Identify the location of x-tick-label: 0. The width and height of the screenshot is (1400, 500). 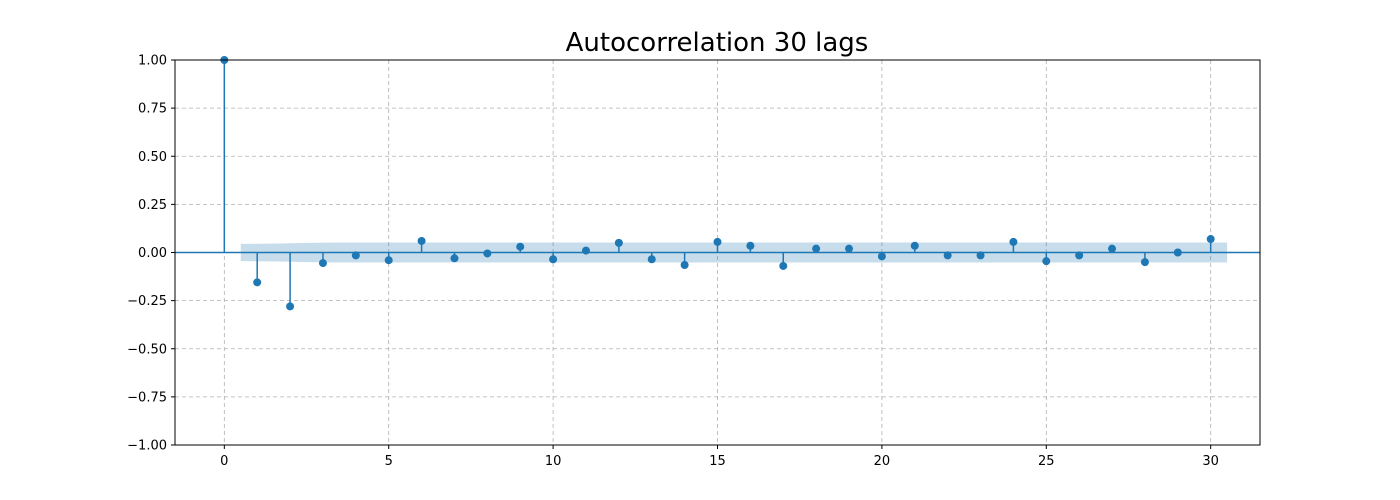
(224, 461).